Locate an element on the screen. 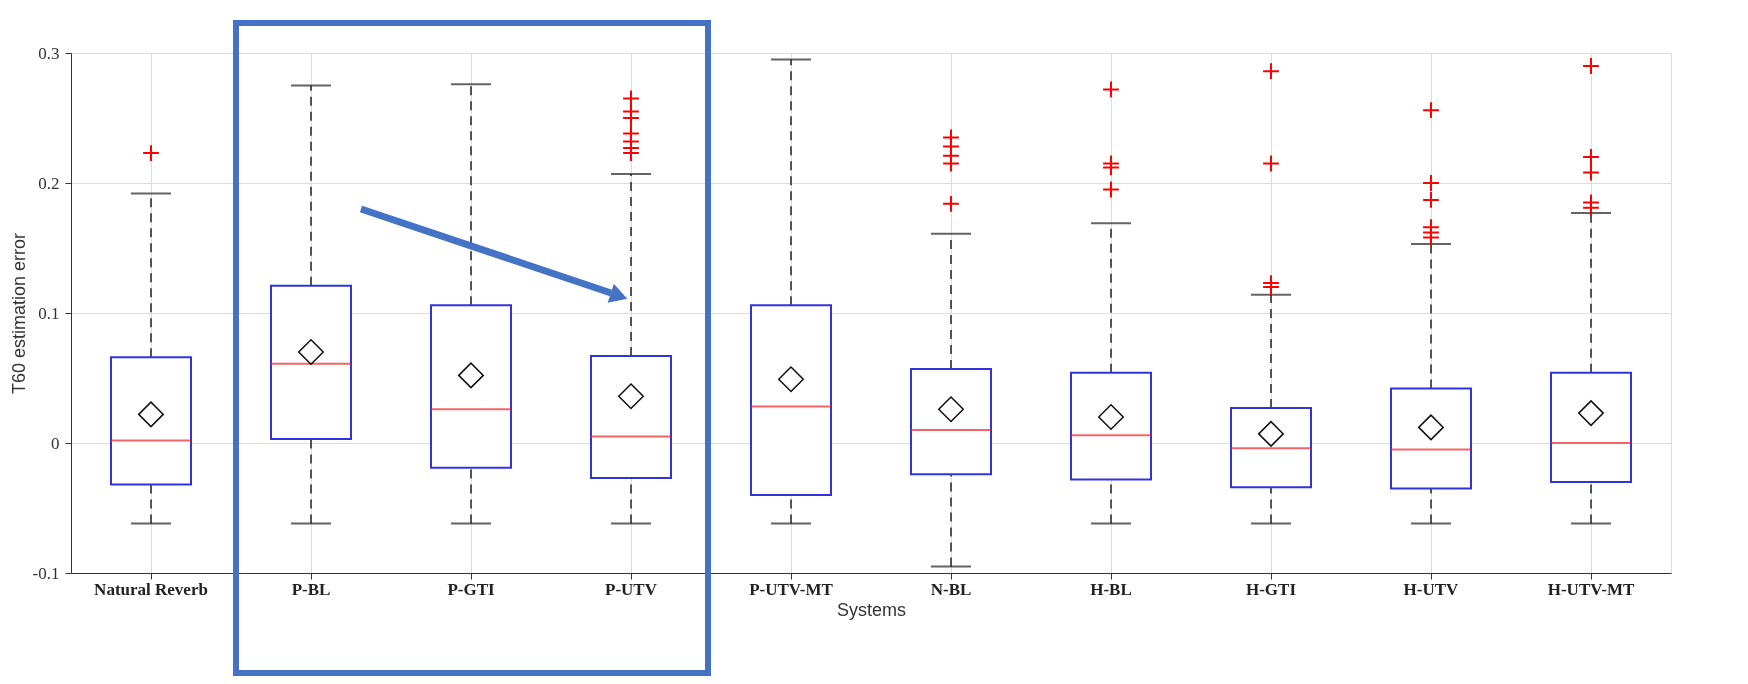 This screenshot has height=684, width=1748. y-tick-label: 0.3 is located at coordinates (49, 53).